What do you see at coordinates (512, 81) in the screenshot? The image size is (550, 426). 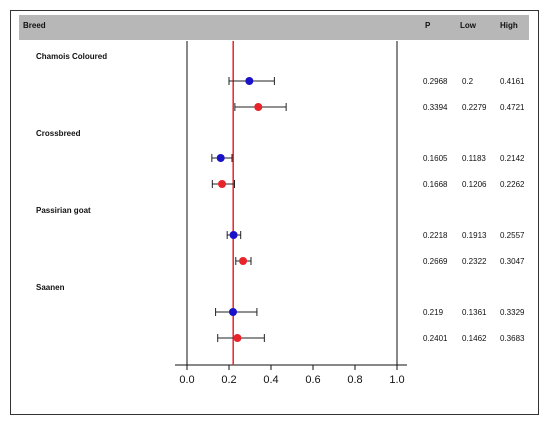 I see `high-value: 0.4161` at bounding box center [512, 81].